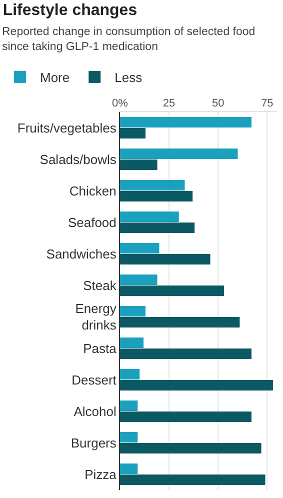 The height and width of the screenshot is (498, 283). Describe the element at coordinates (70, 11) in the screenshot. I see `chart-title: Lifestyle changes` at that location.